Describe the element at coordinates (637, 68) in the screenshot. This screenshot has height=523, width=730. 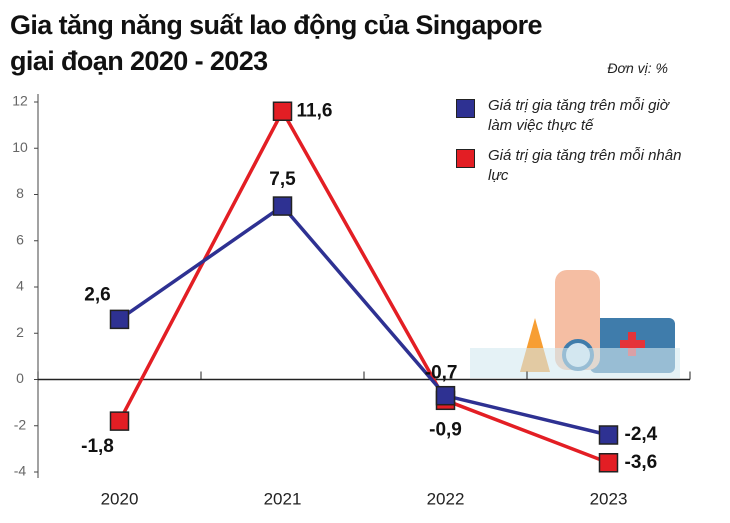
I see `unit-label: Đơn vị: %` at that location.